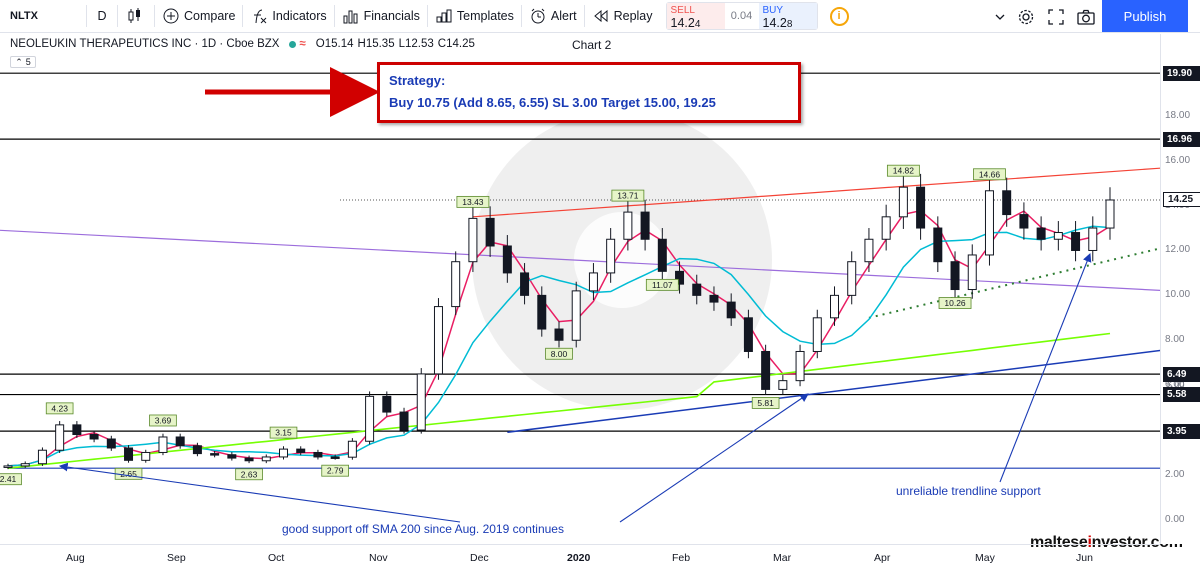  Describe the element at coordinates (662, 285) in the screenshot. I see `price-label: 11.07` at that location.